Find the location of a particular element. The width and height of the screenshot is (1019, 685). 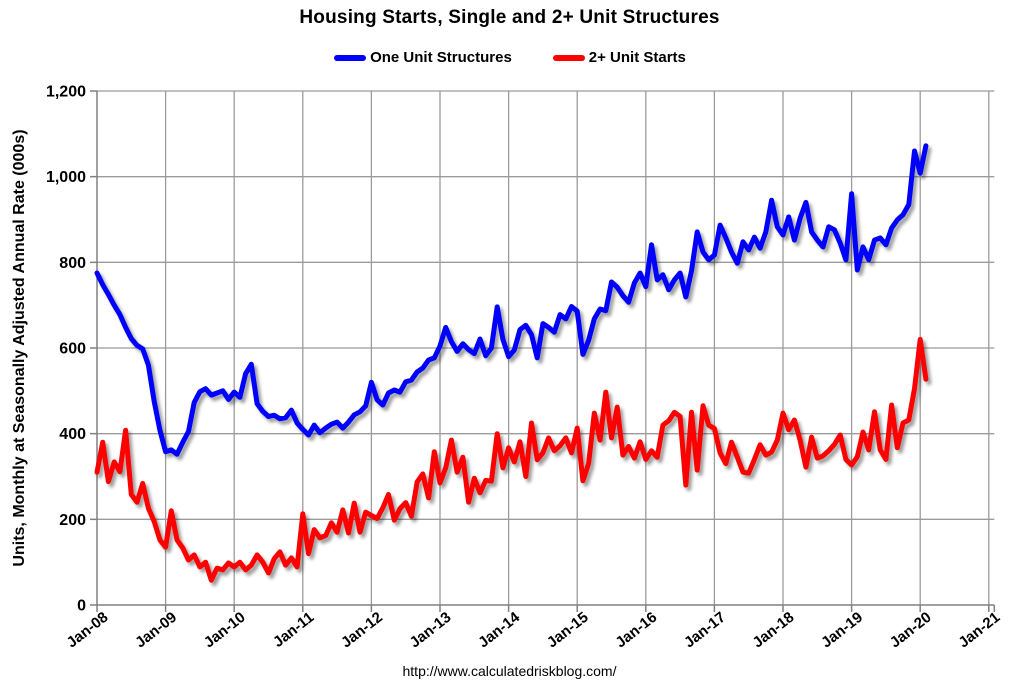

legend-item-two-plus: 2+ Unit Starts is located at coordinates (619, 57).